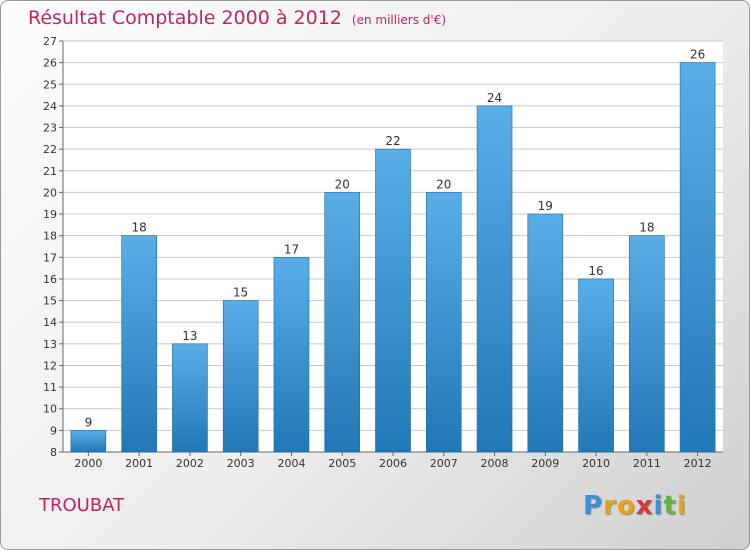 This screenshot has width=750, height=550. What do you see at coordinates (50, 236) in the screenshot?
I see `y-tick-label: 18` at bounding box center [50, 236].